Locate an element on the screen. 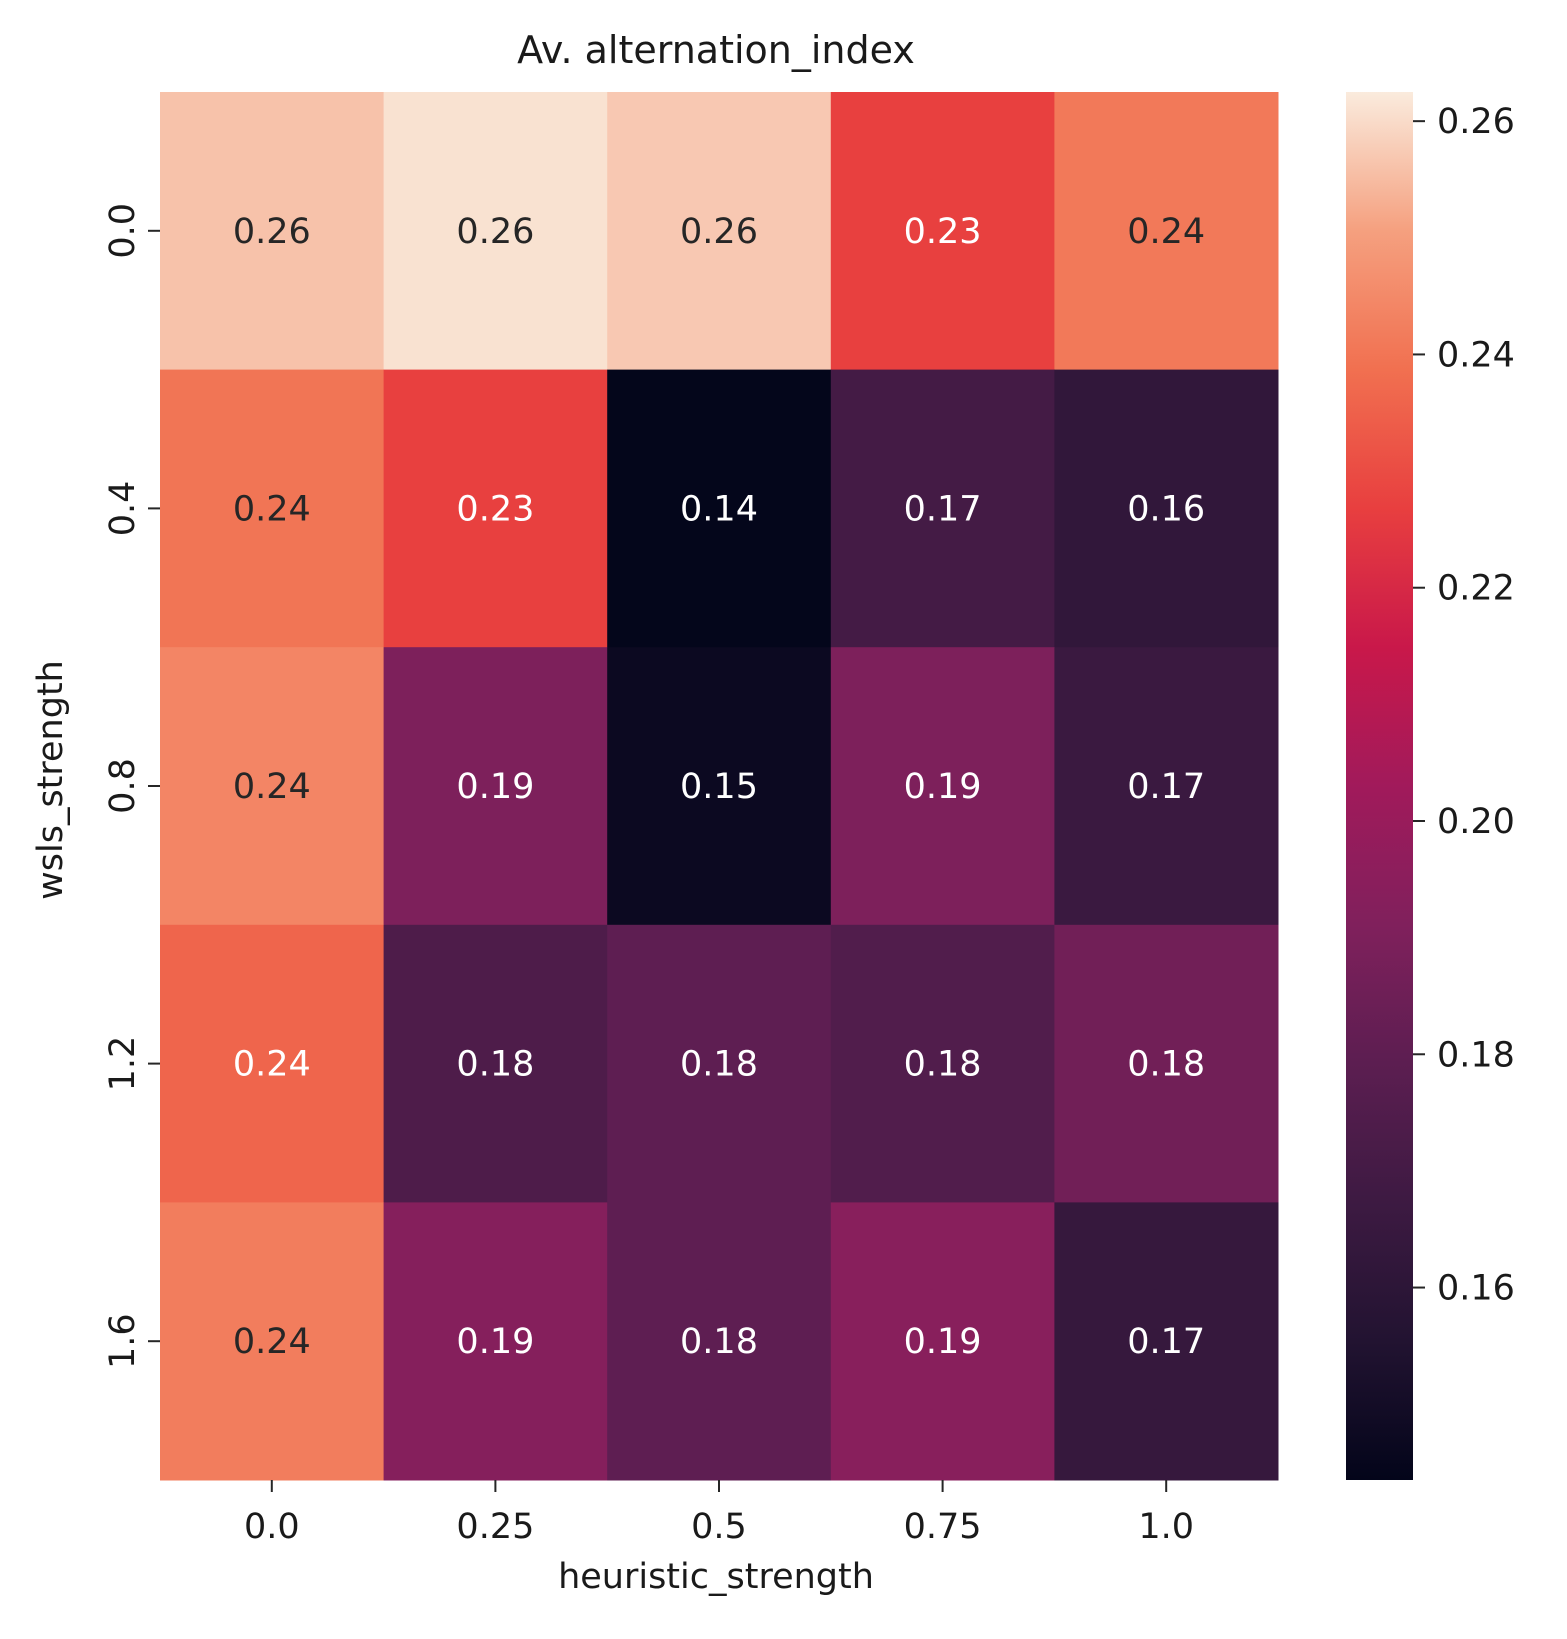  heatmap-cell-r0-c3 is located at coordinates (942, 231).